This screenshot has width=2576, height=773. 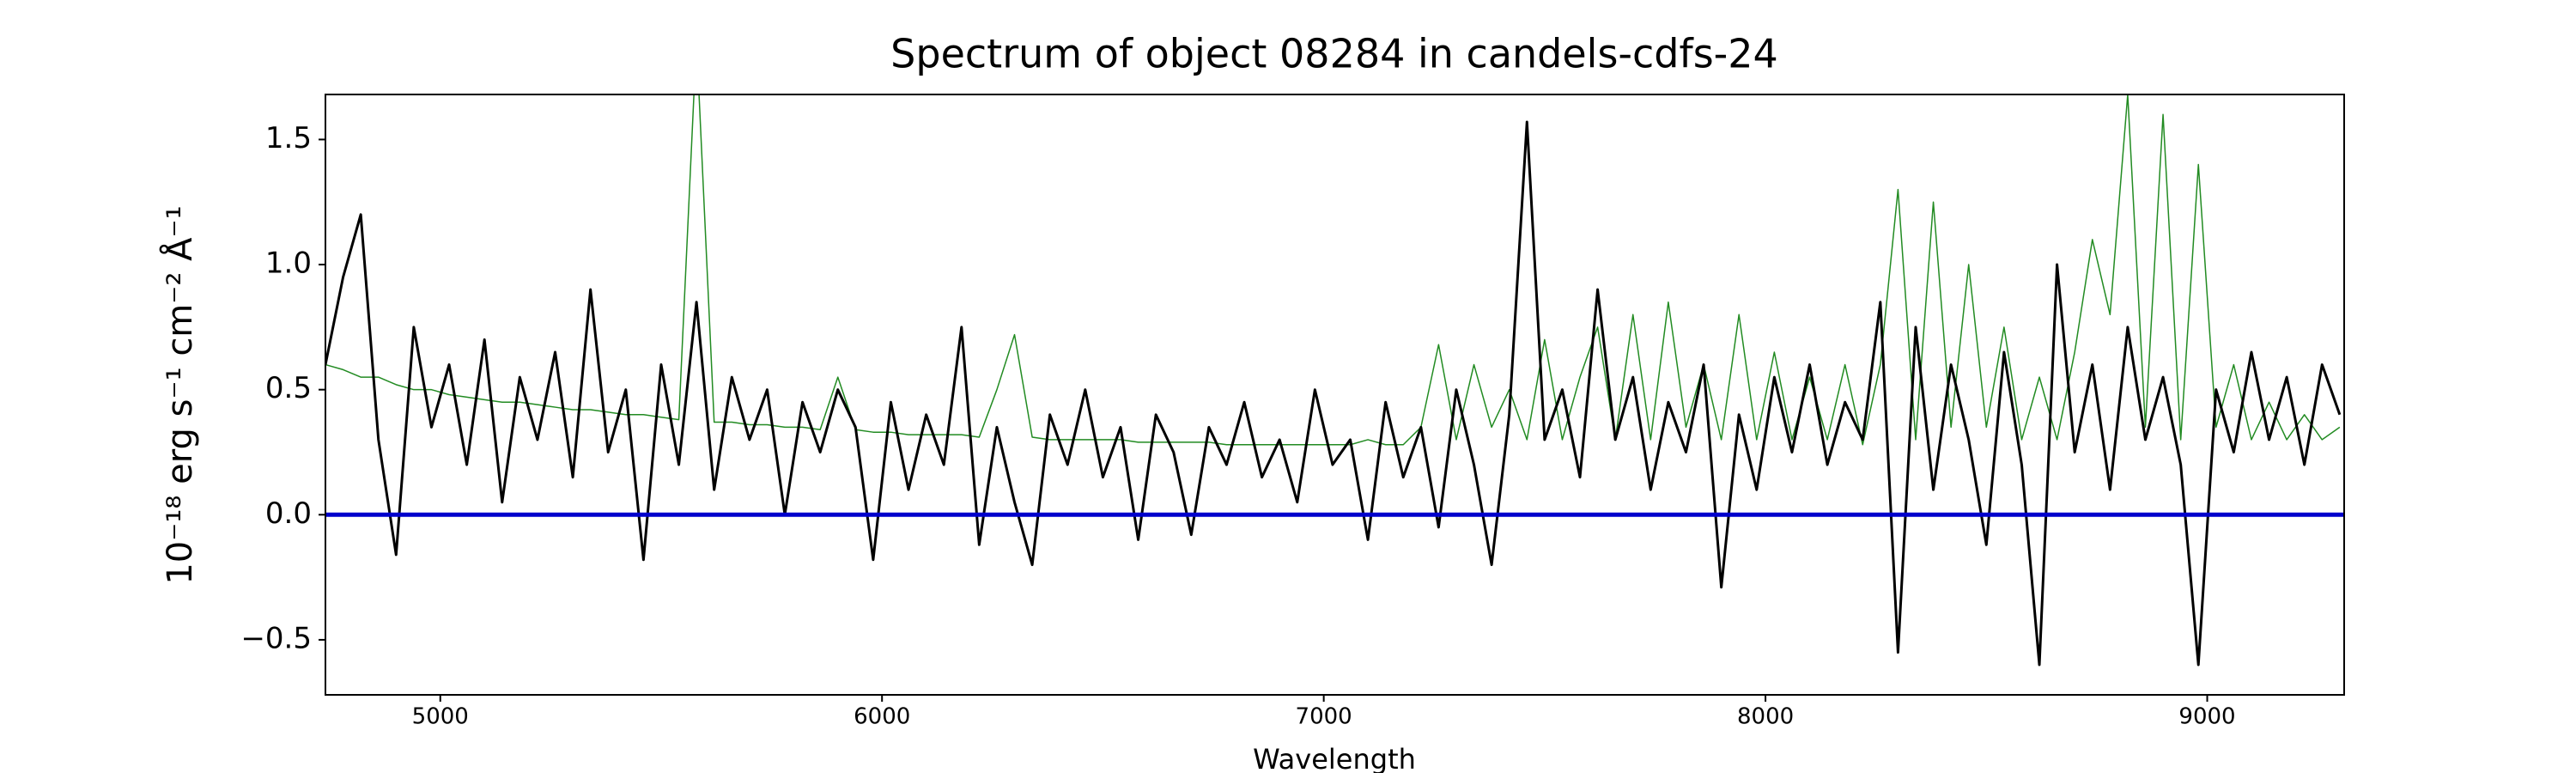 What do you see at coordinates (441, 717) in the screenshot?
I see `x-tick-label: 5000` at bounding box center [441, 717].